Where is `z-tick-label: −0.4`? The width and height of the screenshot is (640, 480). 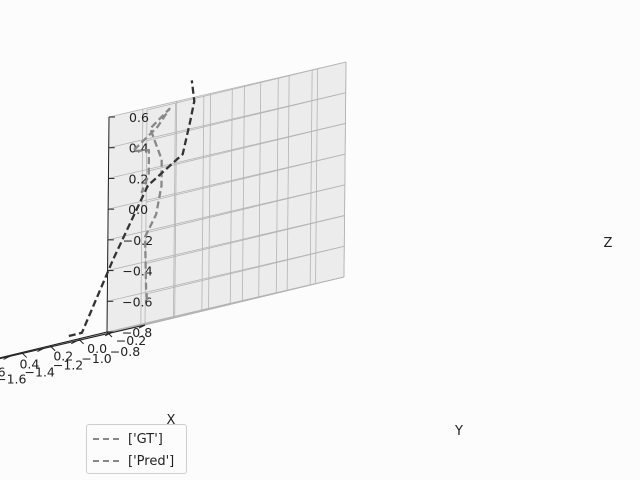
z-tick-label: −0.4 is located at coordinates (137, 271).